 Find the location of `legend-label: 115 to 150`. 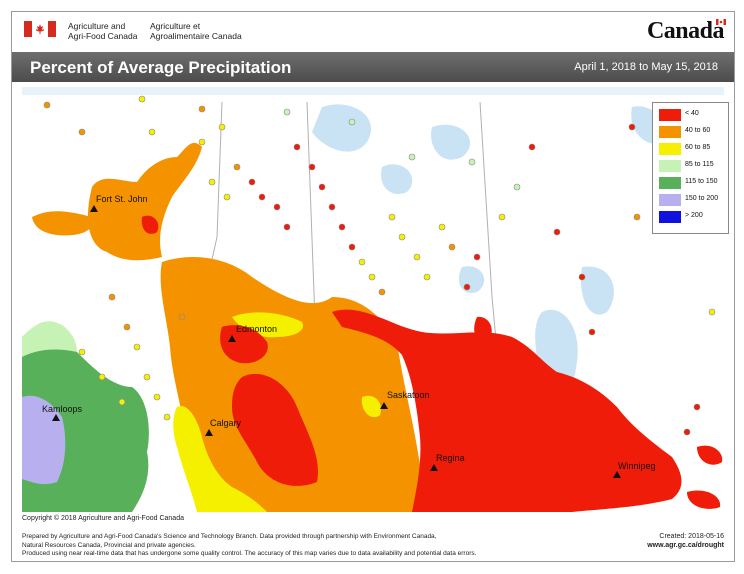

legend-label: 115 to 150 is located at coordinates (701, 181).